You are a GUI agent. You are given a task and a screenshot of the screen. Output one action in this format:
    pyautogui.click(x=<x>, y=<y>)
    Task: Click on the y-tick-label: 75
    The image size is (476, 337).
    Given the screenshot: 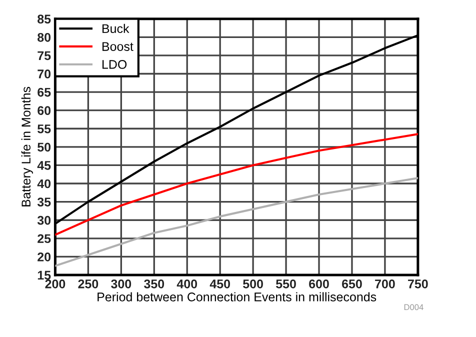 What is the action you would take?
    pyautogui.click(x=44, y=55)
    